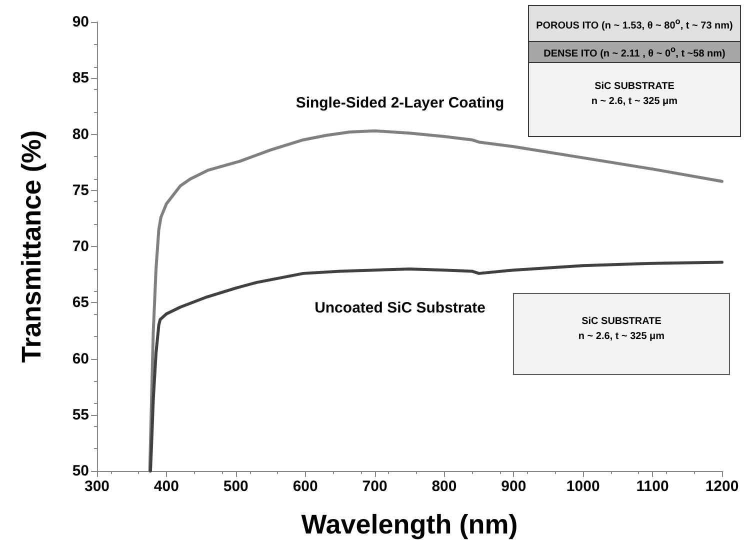  I want to click on y-axis-title: Transmittance (%), so click(31, 246).